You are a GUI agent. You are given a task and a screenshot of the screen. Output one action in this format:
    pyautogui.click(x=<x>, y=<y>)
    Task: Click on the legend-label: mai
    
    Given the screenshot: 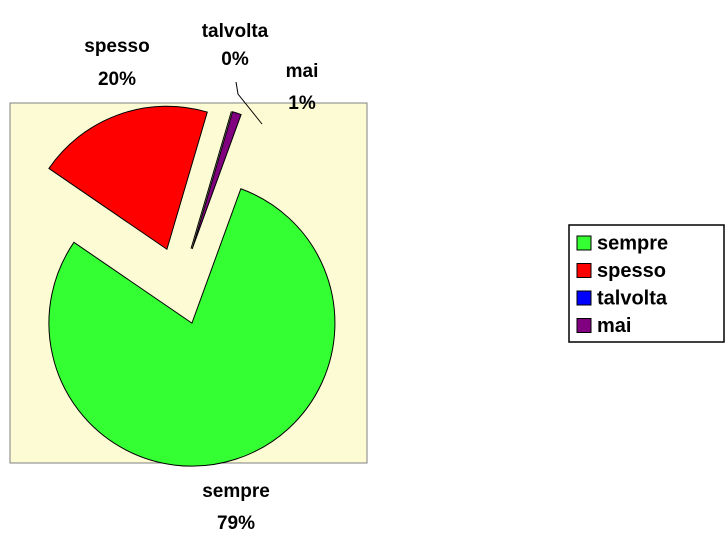 What is the action you would take?
    pyautogui.click(x=614, y=326)
    